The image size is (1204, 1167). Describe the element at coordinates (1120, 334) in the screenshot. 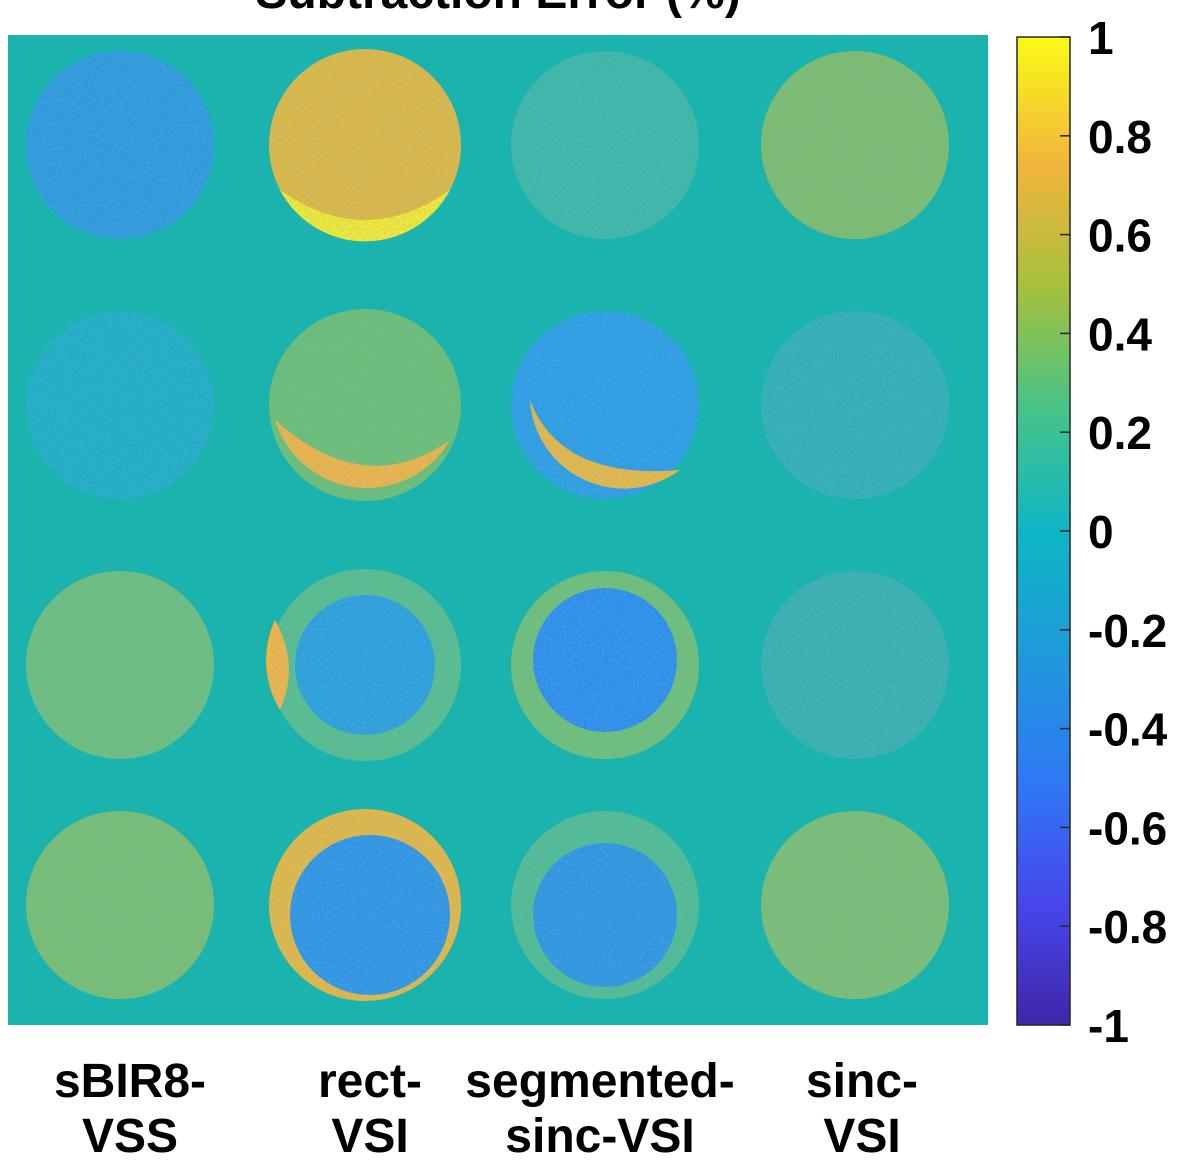

I see `colorbar-tick-label: 0.4` at that location.